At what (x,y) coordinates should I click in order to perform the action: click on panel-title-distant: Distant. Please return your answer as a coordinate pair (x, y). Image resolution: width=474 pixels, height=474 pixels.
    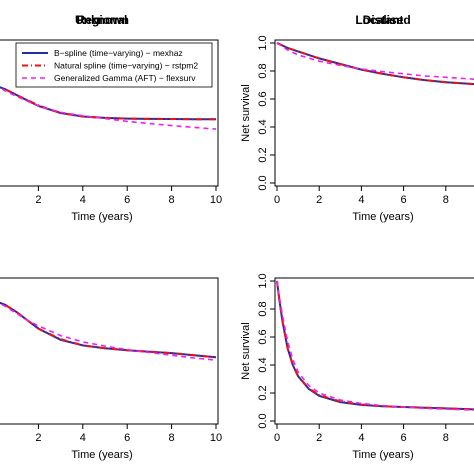
    Looking at the image, I should click on (383, 20).